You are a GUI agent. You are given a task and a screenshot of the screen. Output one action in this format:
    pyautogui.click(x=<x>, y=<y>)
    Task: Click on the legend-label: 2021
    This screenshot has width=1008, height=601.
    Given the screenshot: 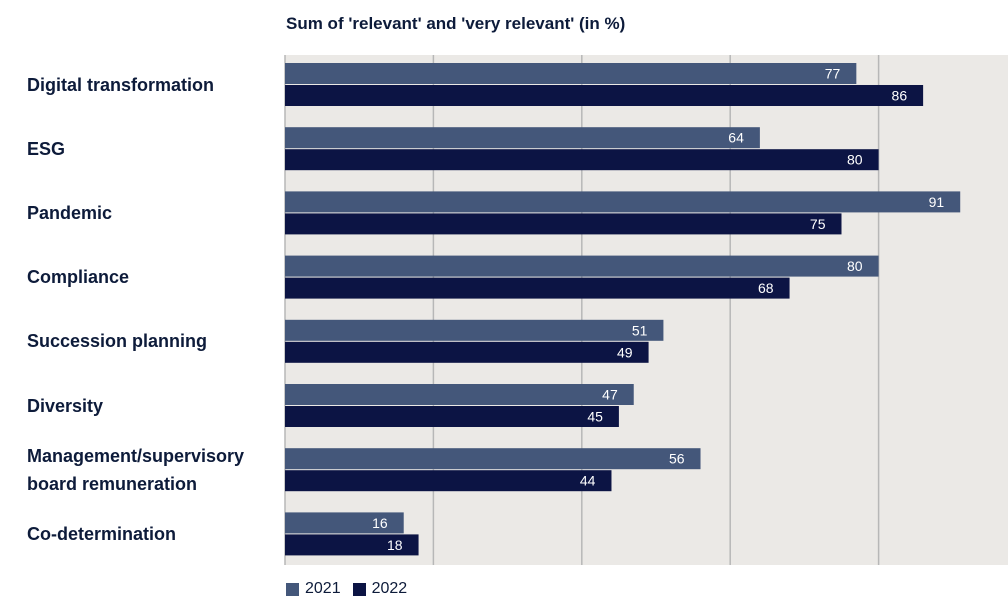 What is the action you would take?
    pyautogui.click(x=323, y=589)
    